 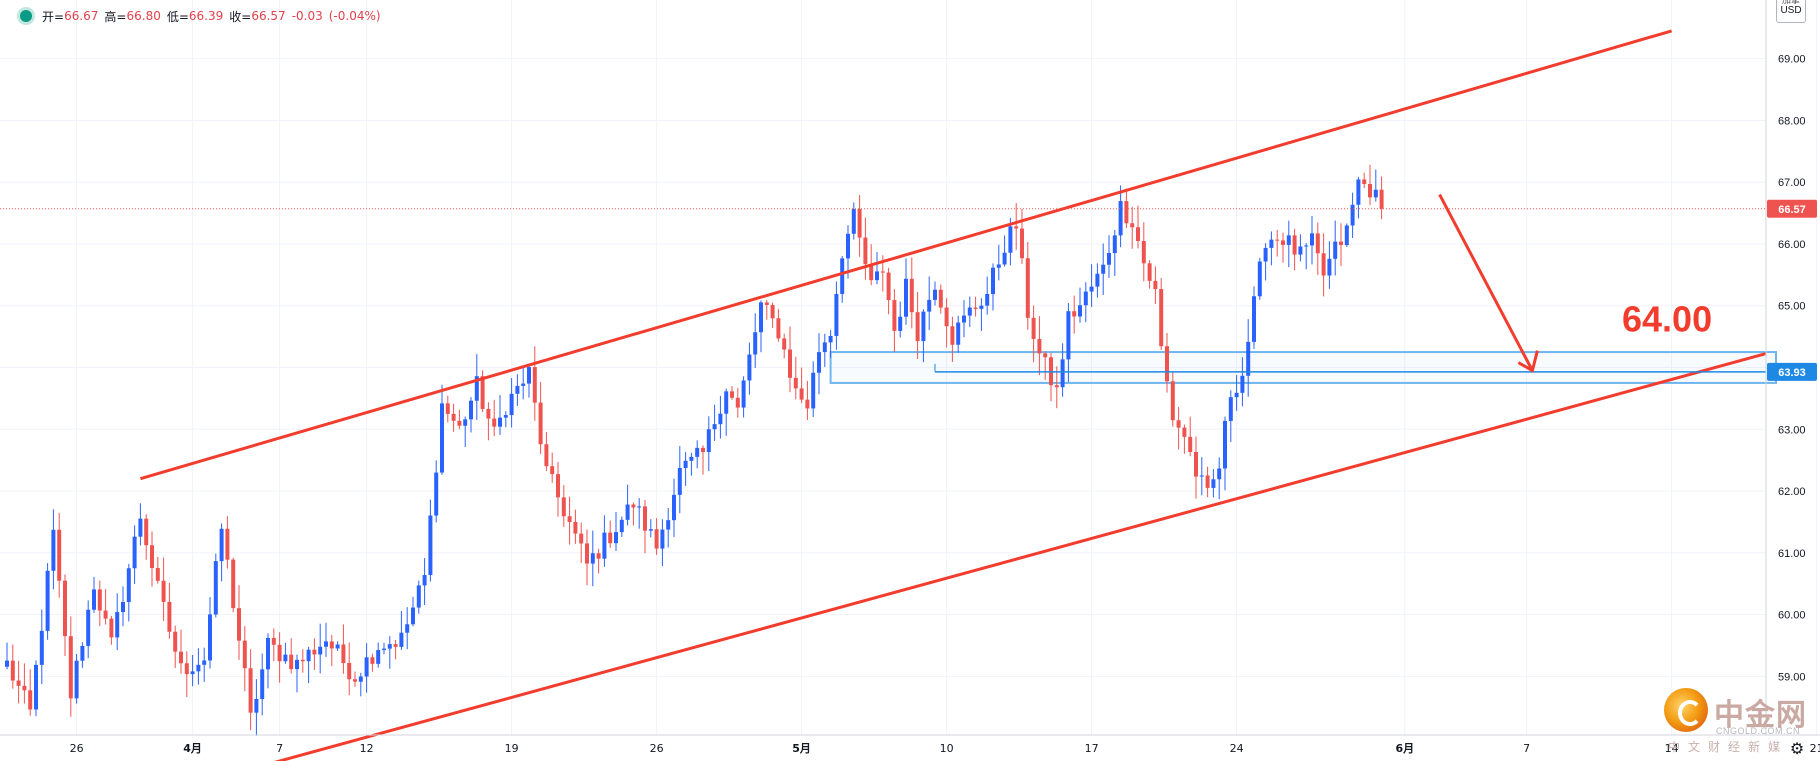 What do you see at coordinates (1790, 2) in the screenshot?
I see `currency-unit-top: 加拿` at bounding box center [1790, 2].